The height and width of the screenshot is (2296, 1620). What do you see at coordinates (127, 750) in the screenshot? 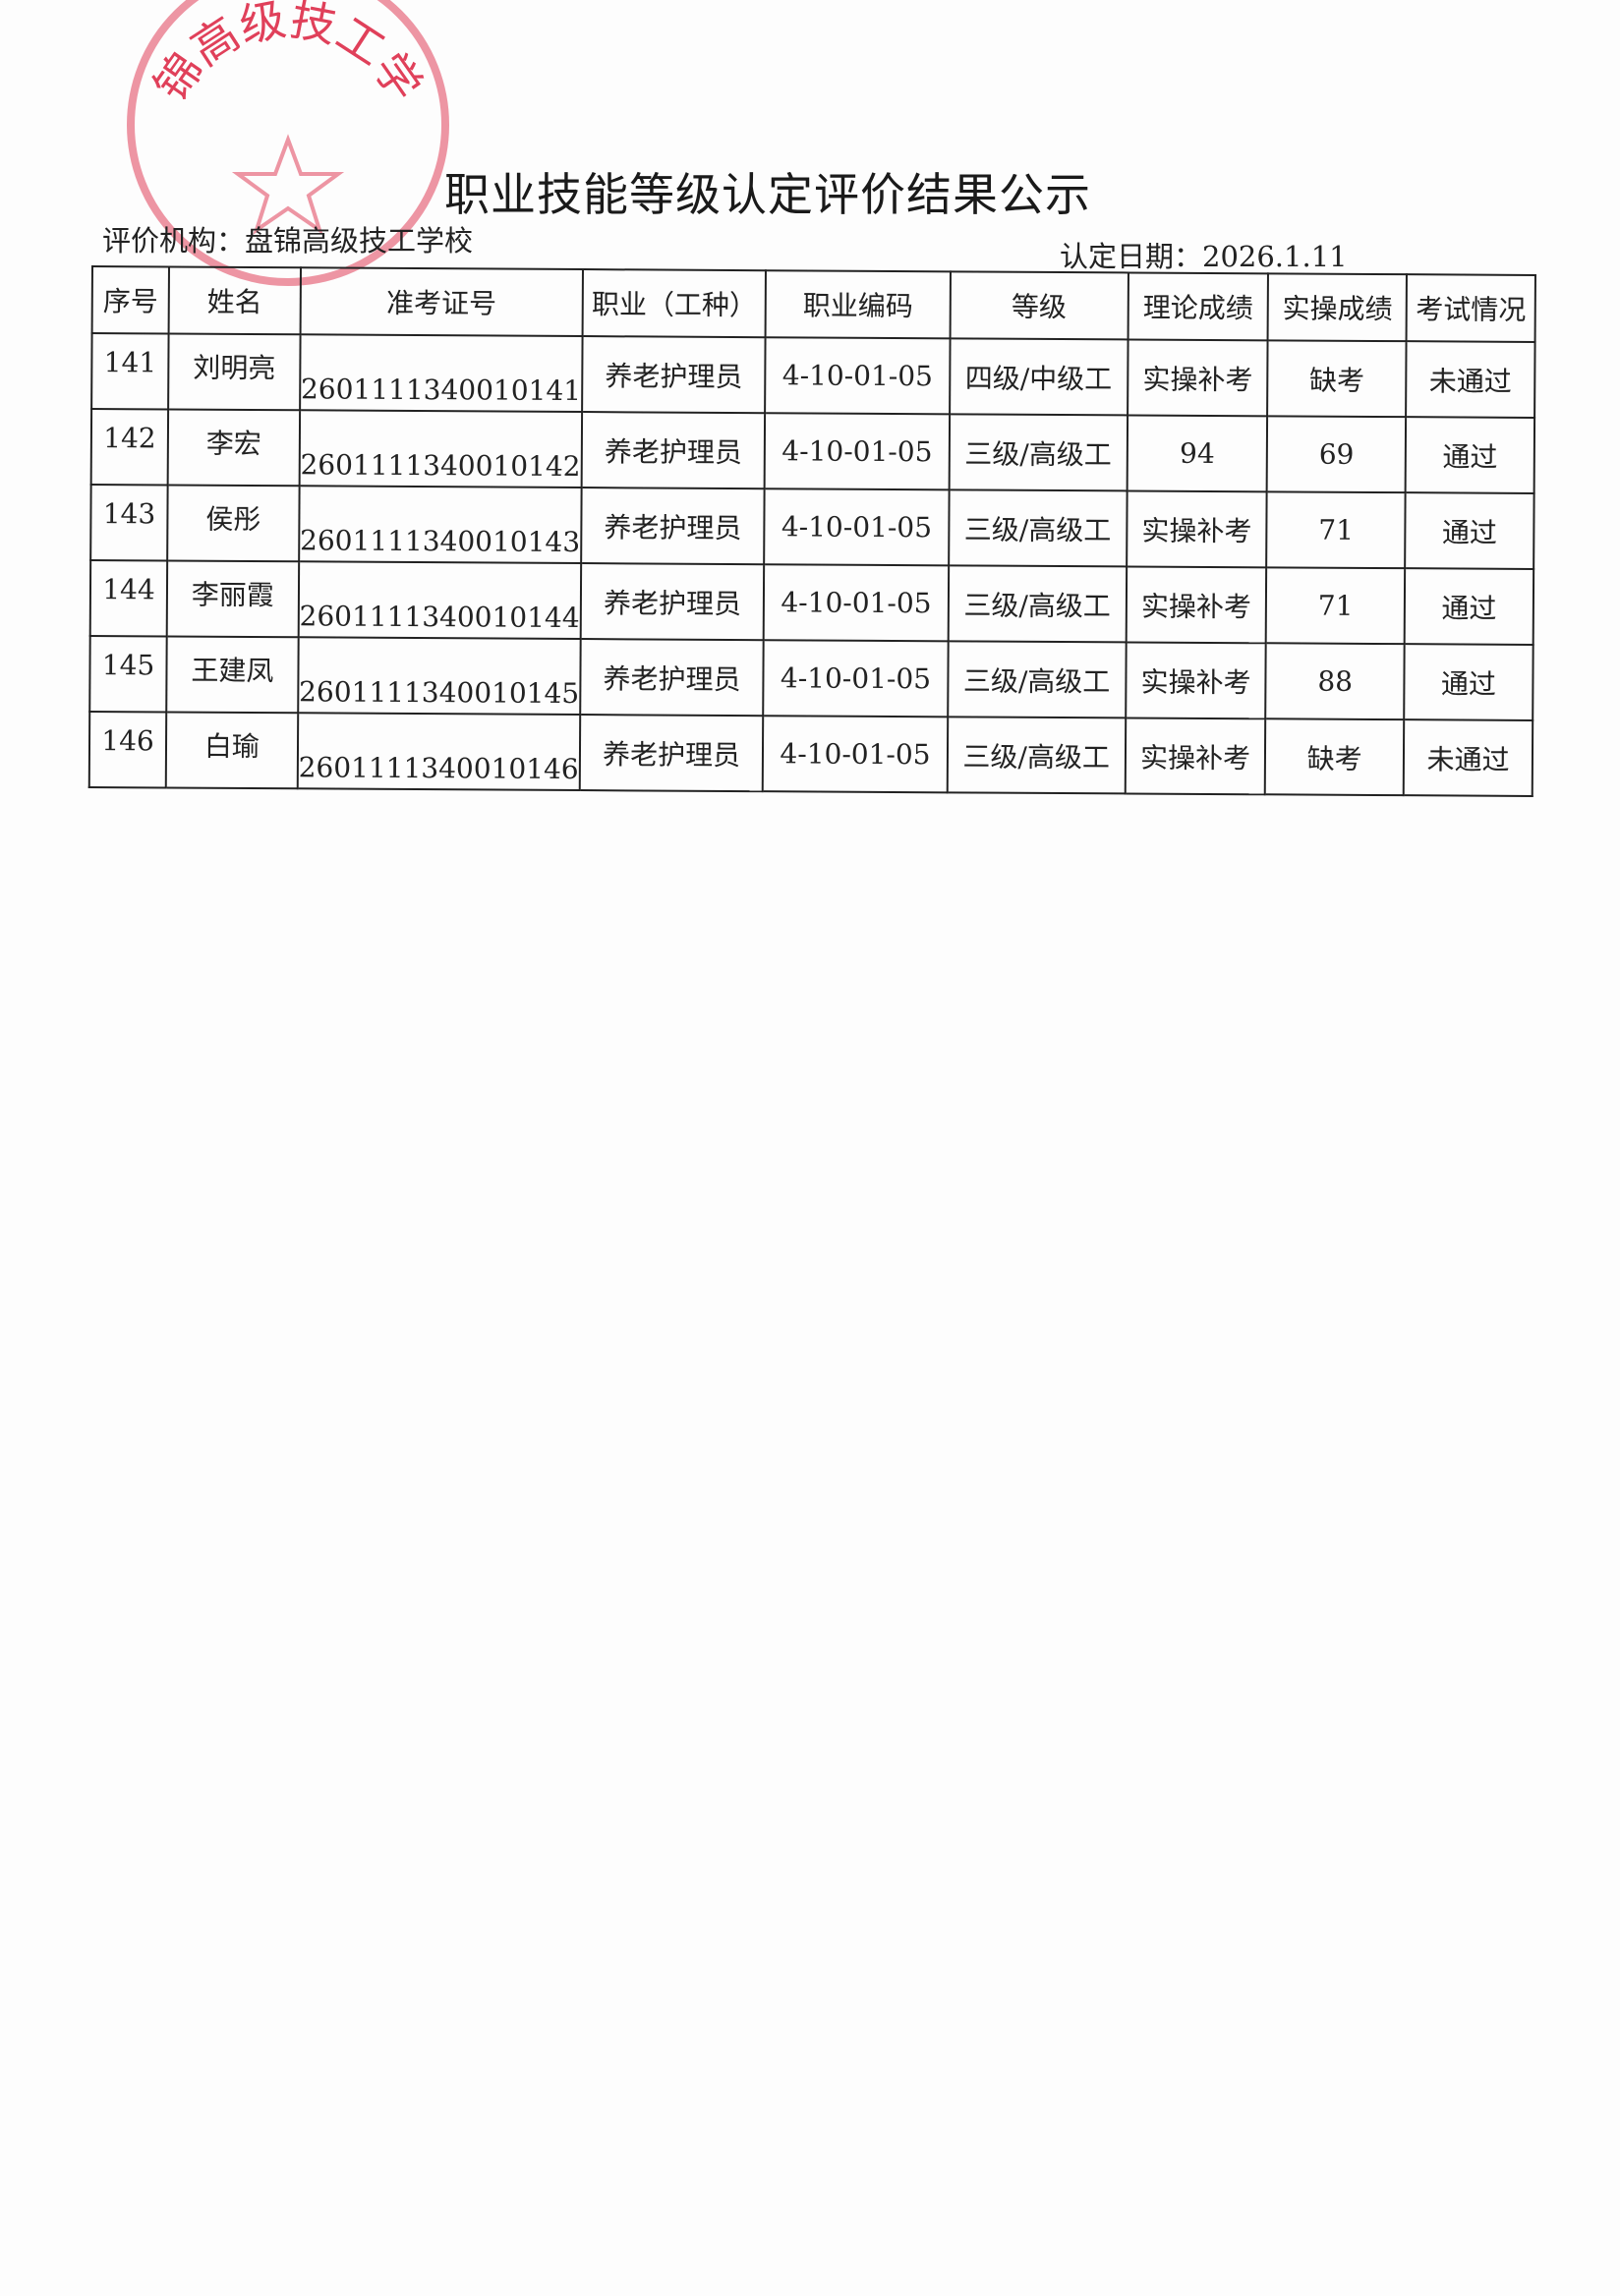
I see `table-cell: 146` at bounding box center [127, 750].